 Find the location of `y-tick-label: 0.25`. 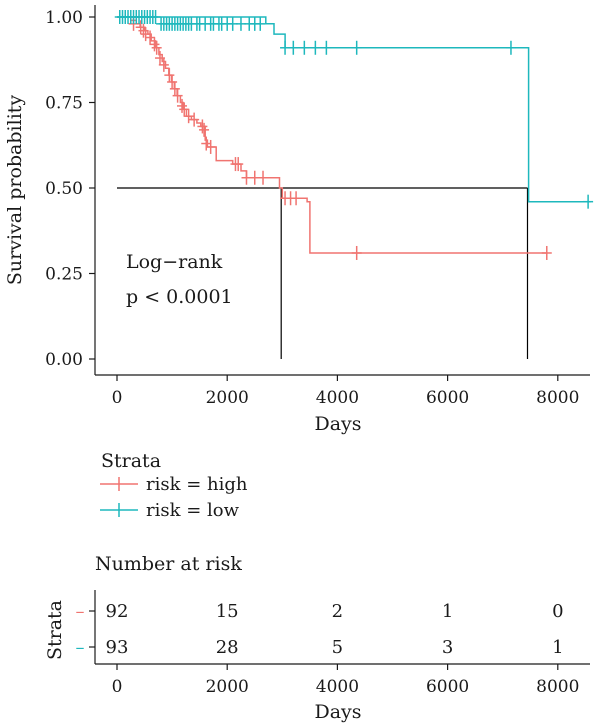

y-tick-label: 0.25 is located at coordinates (64, 275).